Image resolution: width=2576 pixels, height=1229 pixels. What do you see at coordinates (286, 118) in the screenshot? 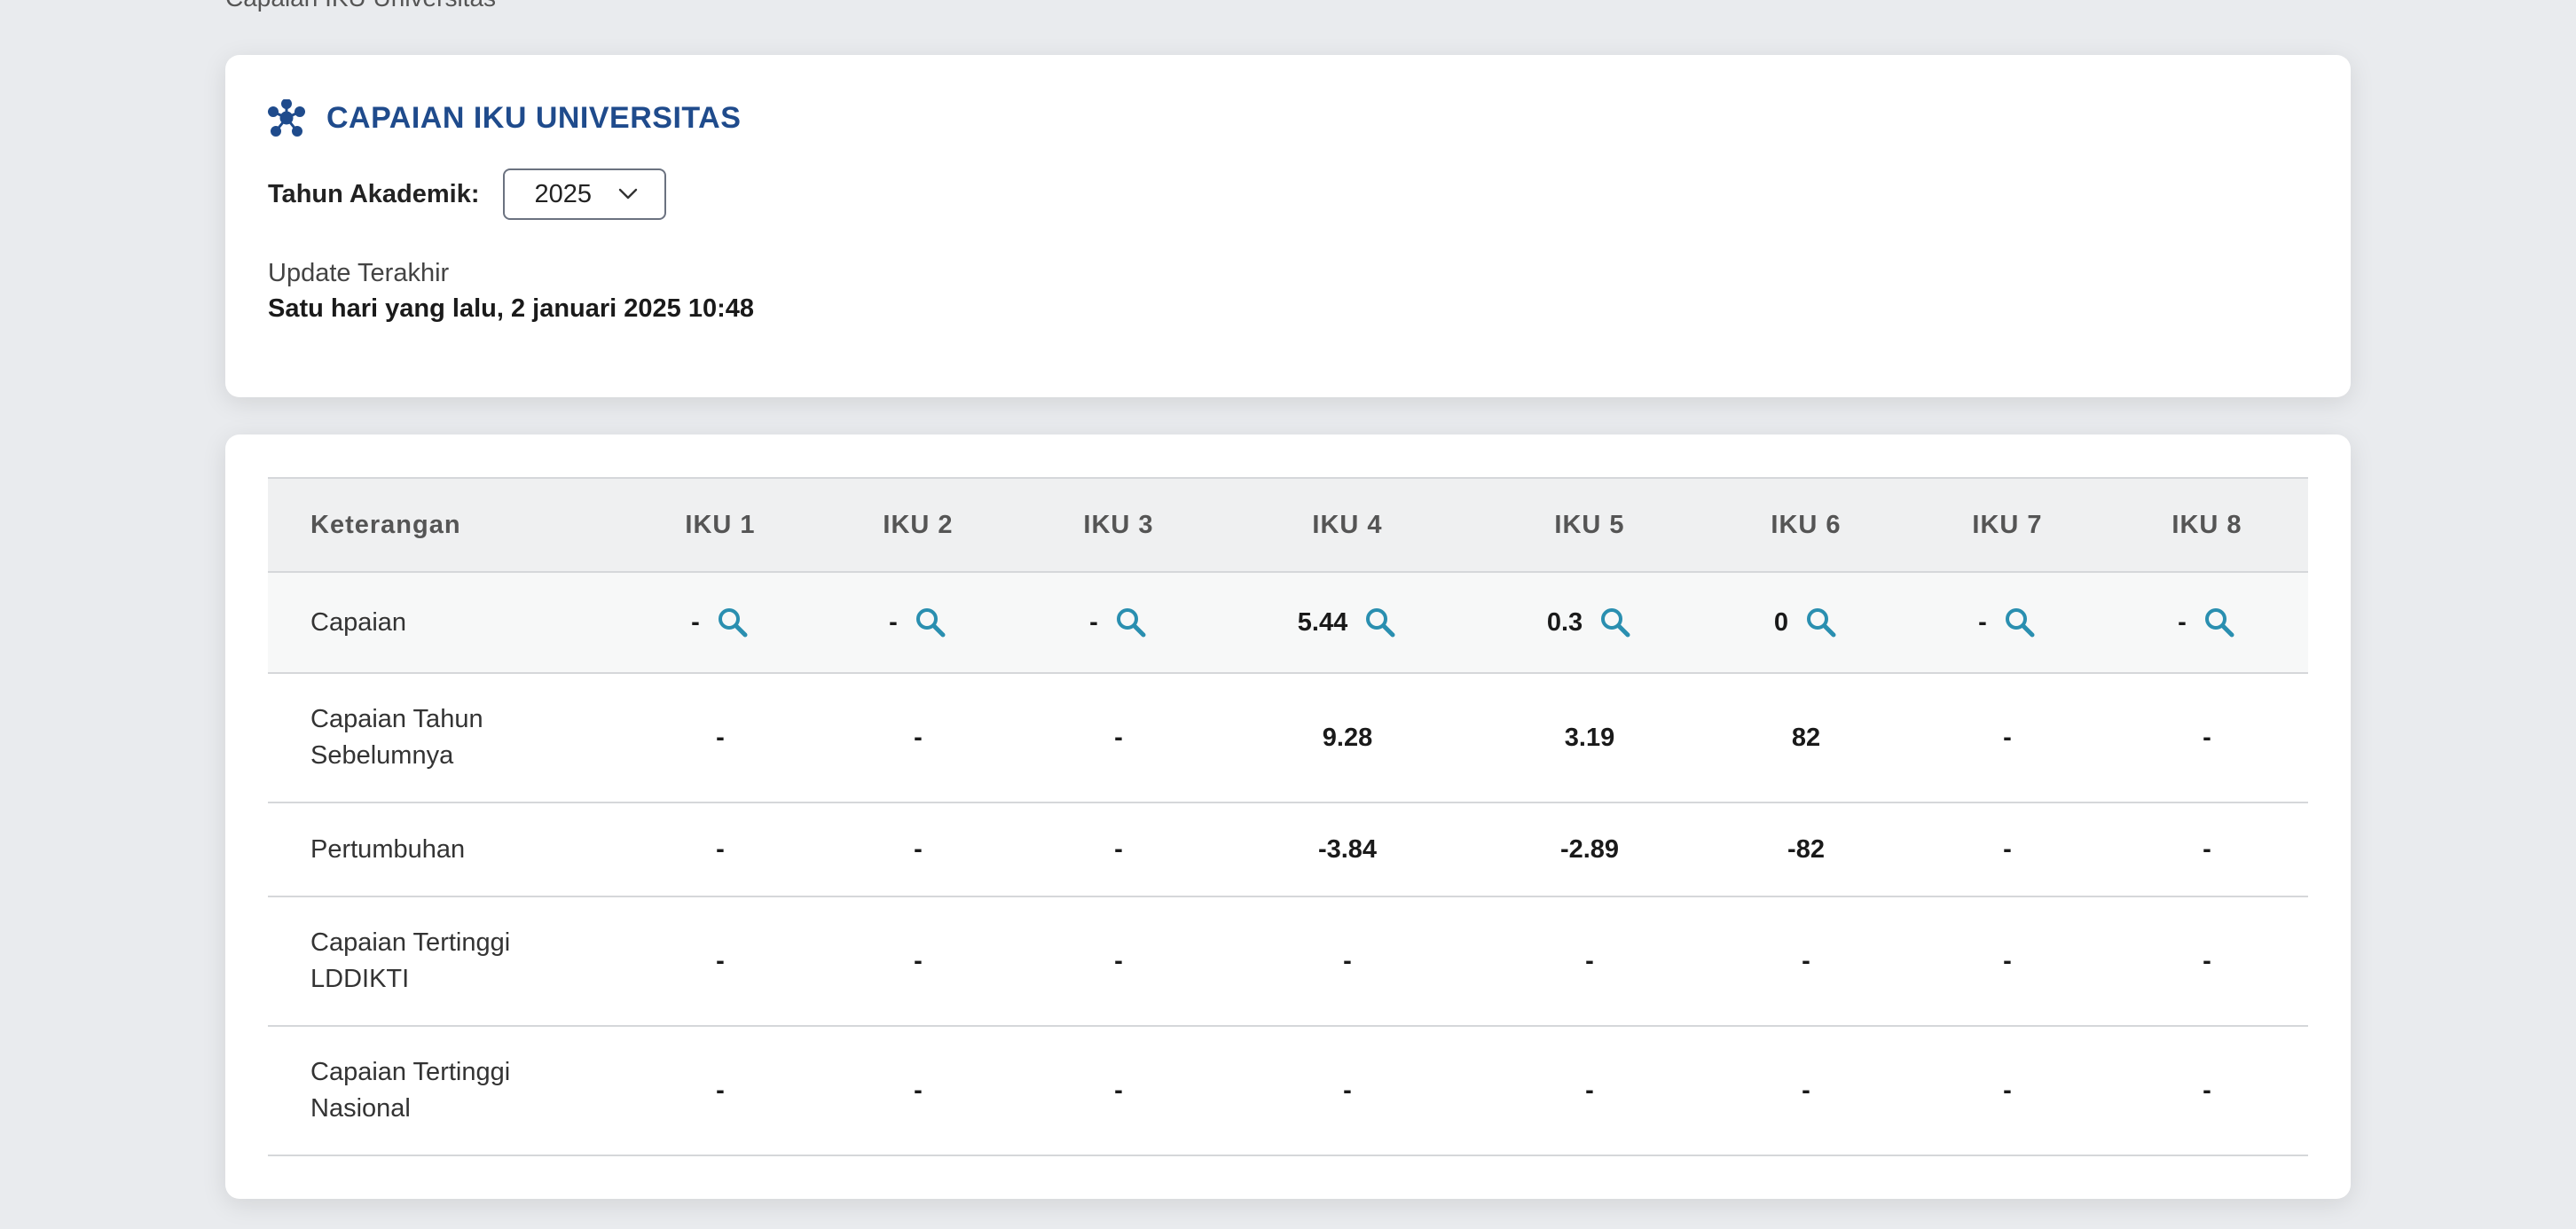
I see `network-icon` at bounding box center [286, 118].